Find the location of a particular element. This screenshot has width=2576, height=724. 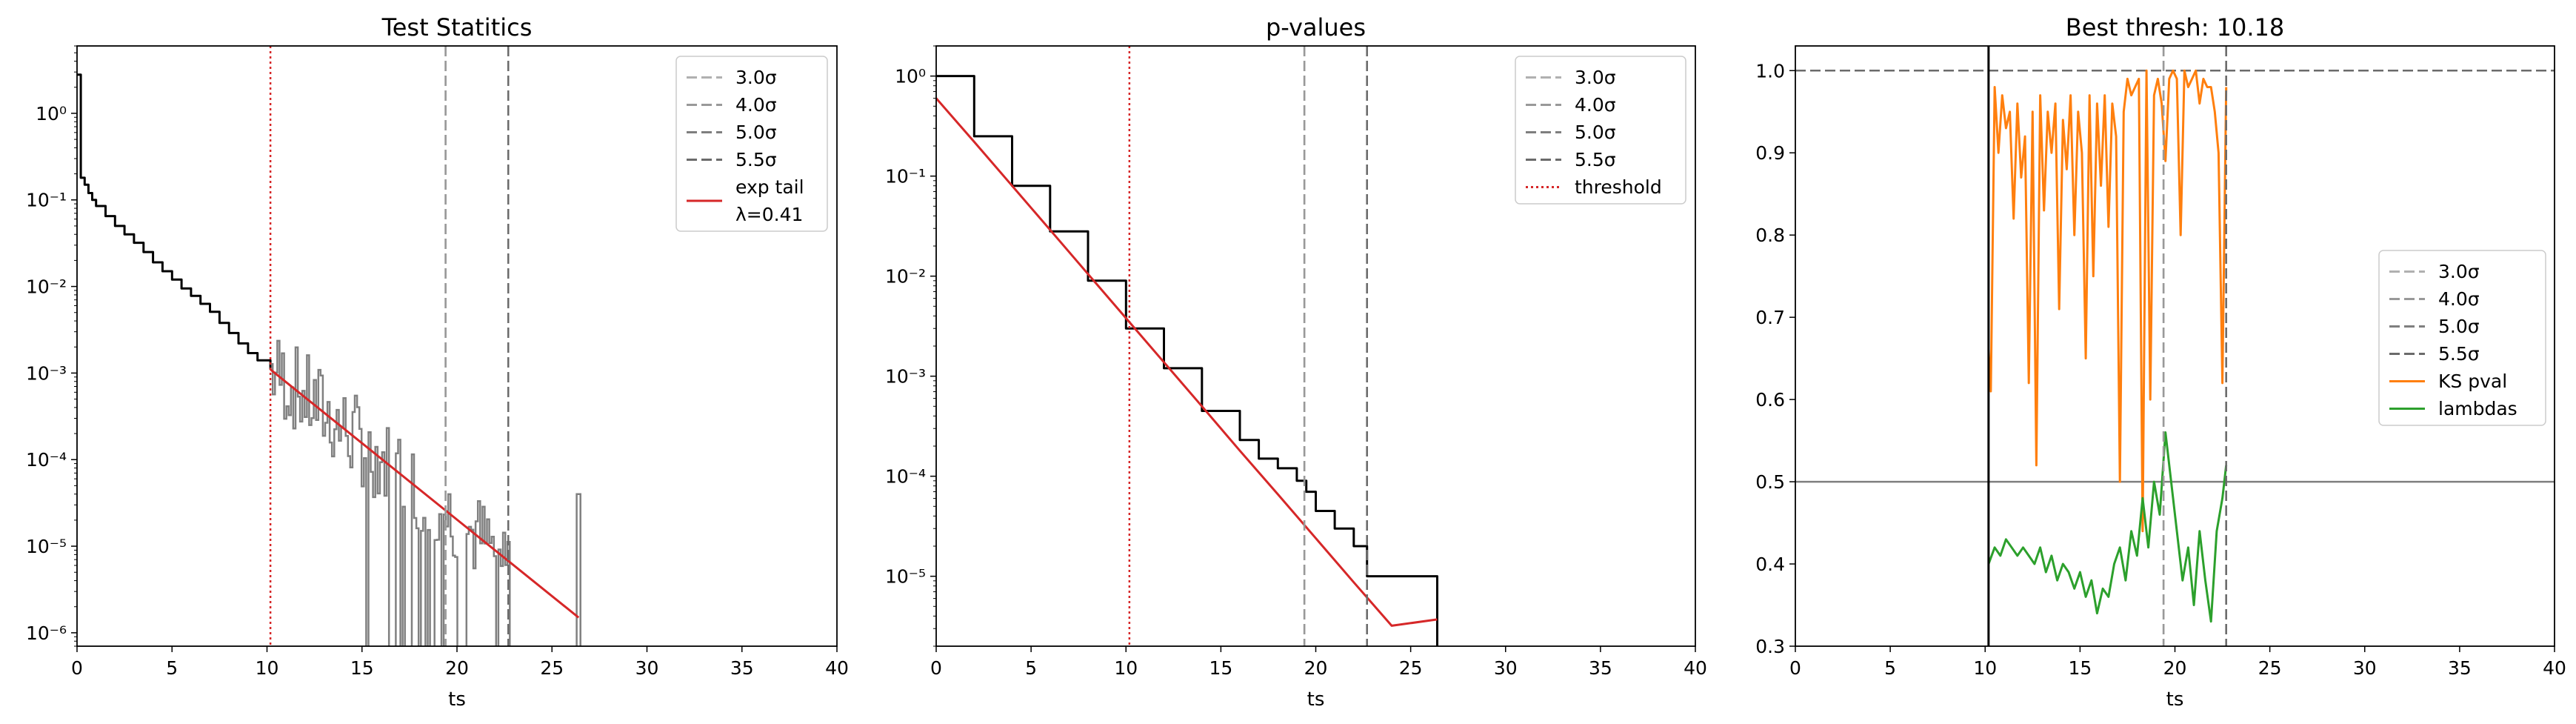

legend-label: KS pval is located at coordinates (2472, 381).